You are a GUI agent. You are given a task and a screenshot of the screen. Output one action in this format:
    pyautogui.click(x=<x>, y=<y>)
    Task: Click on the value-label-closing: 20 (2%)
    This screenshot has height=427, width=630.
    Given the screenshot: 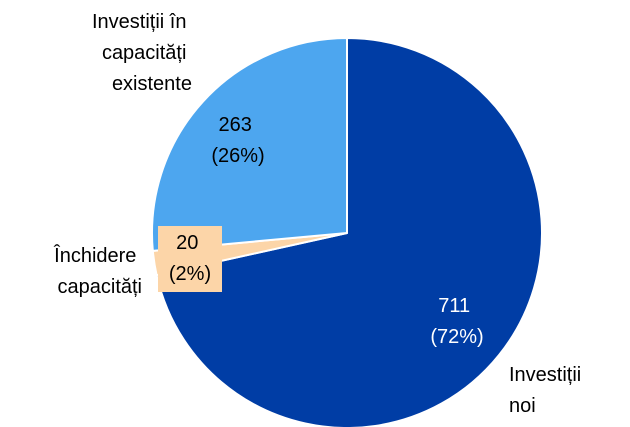 What is the action you would take?
    pyautogui.click(x=190, y=258)
    